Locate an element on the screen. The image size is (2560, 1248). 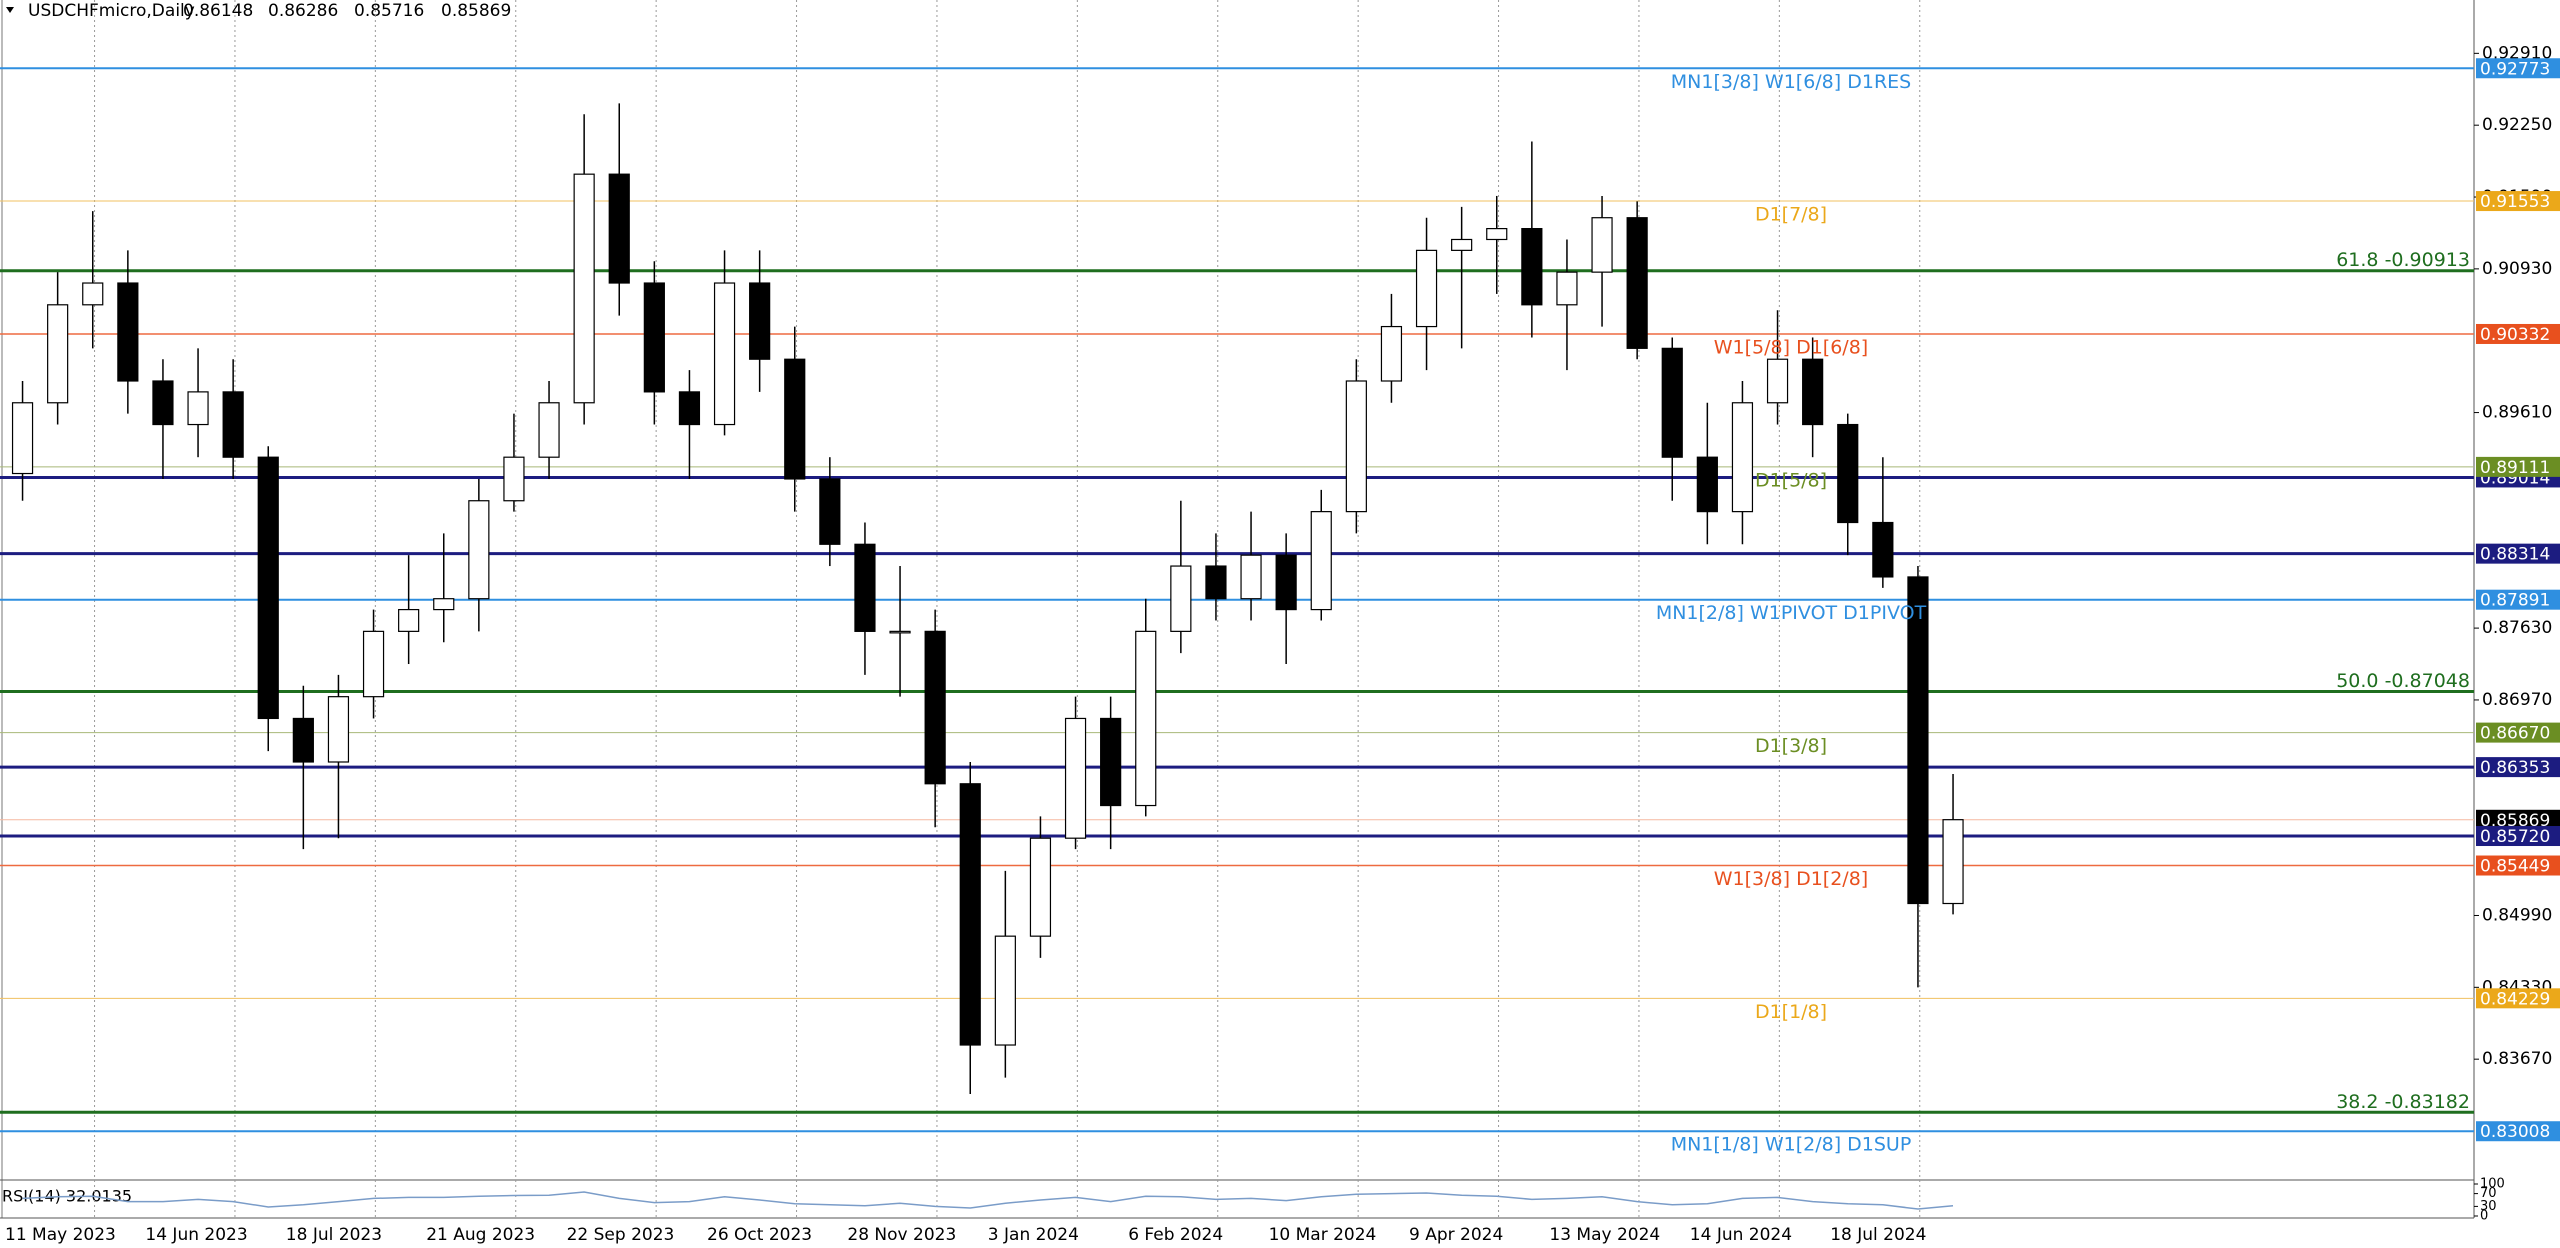
price-box-label: 0.91553 is located at coordinates (2515, 202).